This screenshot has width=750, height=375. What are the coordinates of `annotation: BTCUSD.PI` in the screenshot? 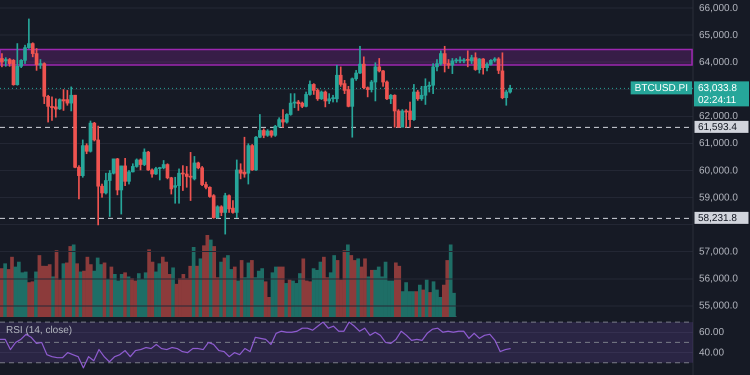 It's located at (661, 88).